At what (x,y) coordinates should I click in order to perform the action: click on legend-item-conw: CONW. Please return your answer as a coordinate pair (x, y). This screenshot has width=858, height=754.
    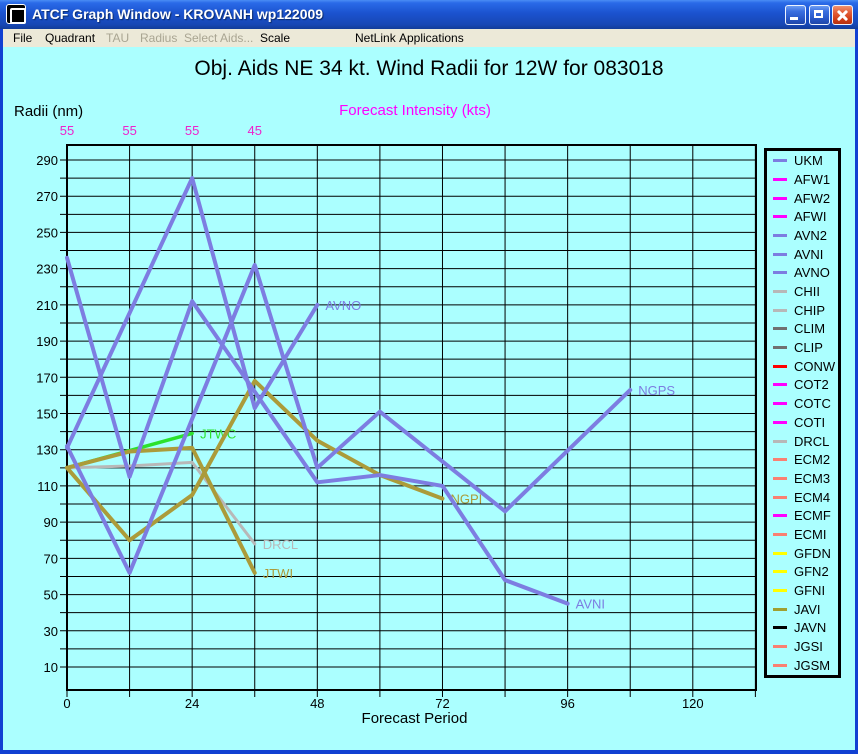
    Looking at the image, I should click on (802, 366).